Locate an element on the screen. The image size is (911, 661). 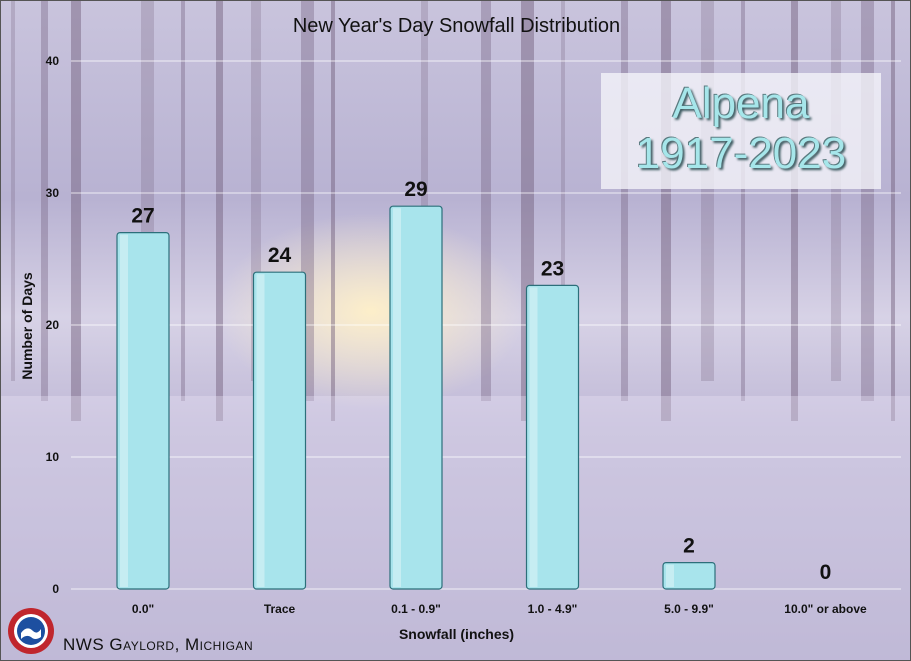
station-period: 1917-2023 is located at coordinates (741, 153).